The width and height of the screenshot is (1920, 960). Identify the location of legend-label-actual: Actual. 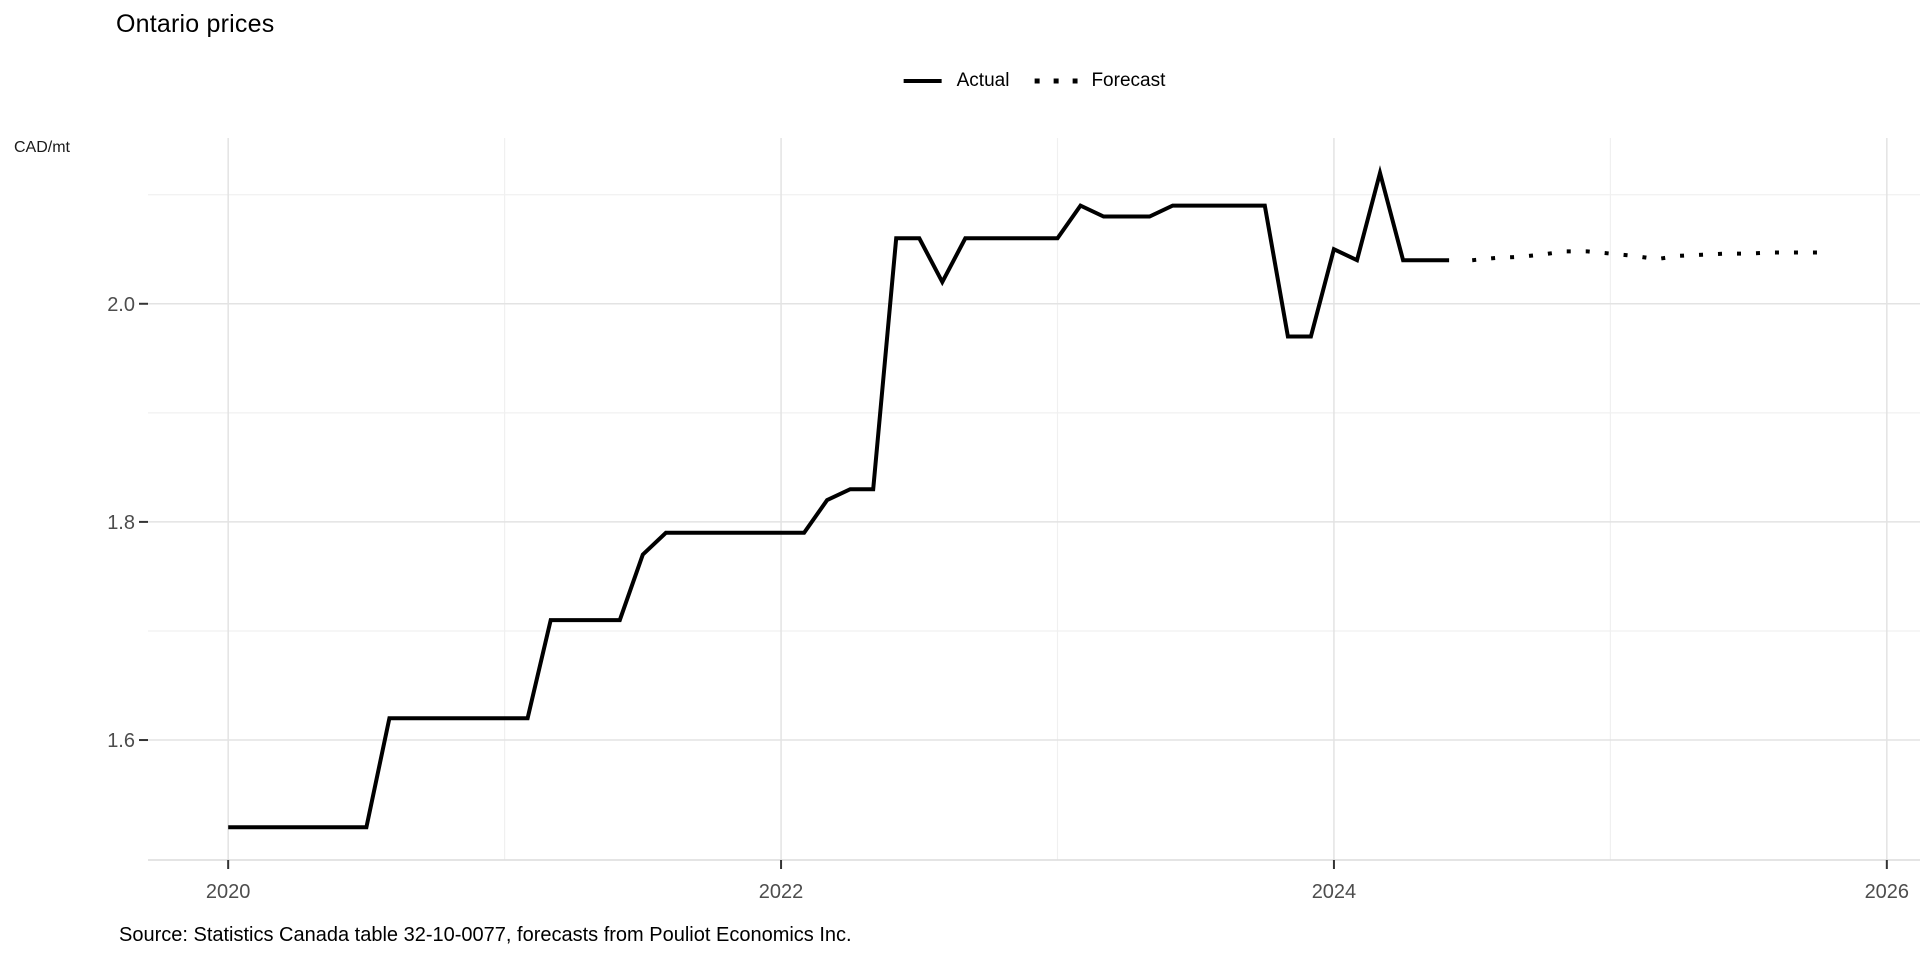
(983, 80).